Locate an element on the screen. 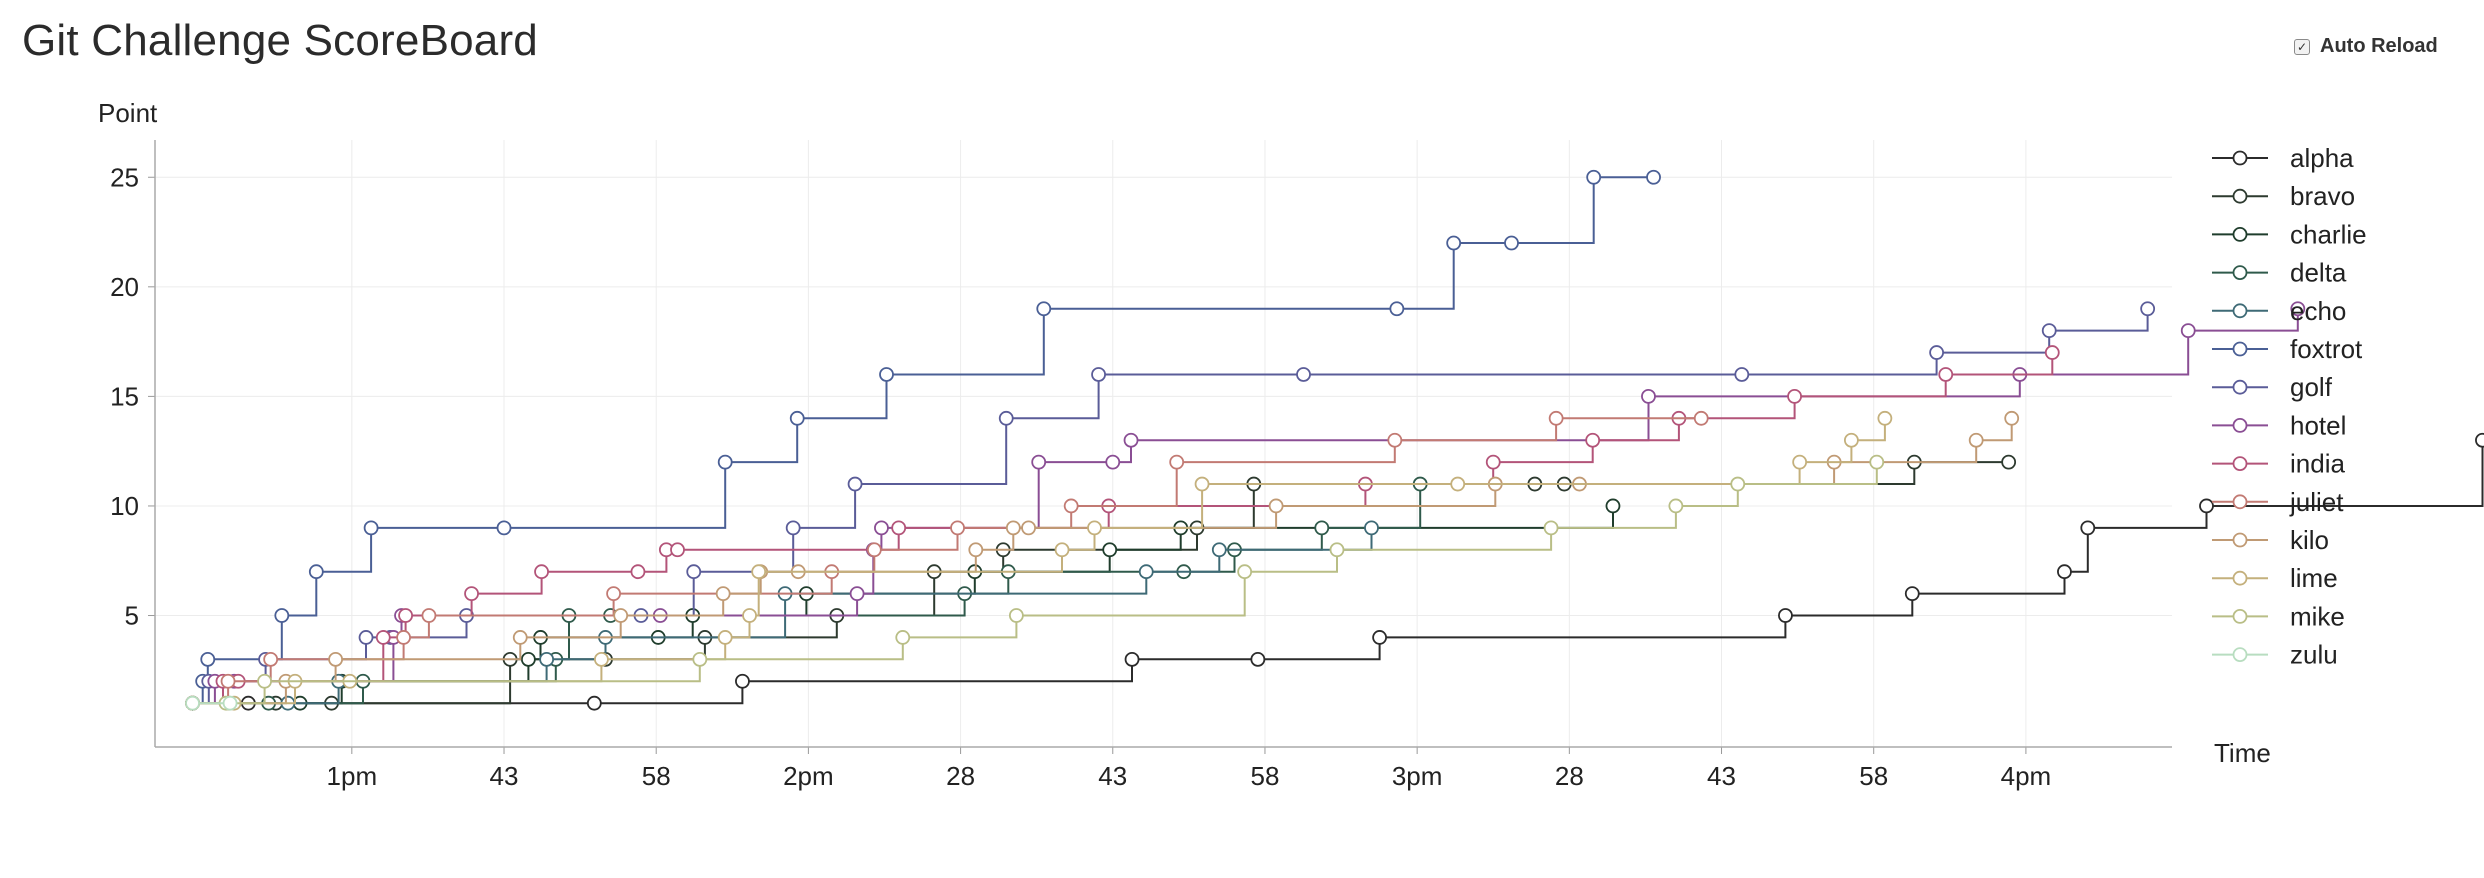  legend-item-golf: golf is located at coordinates (2272, 387).